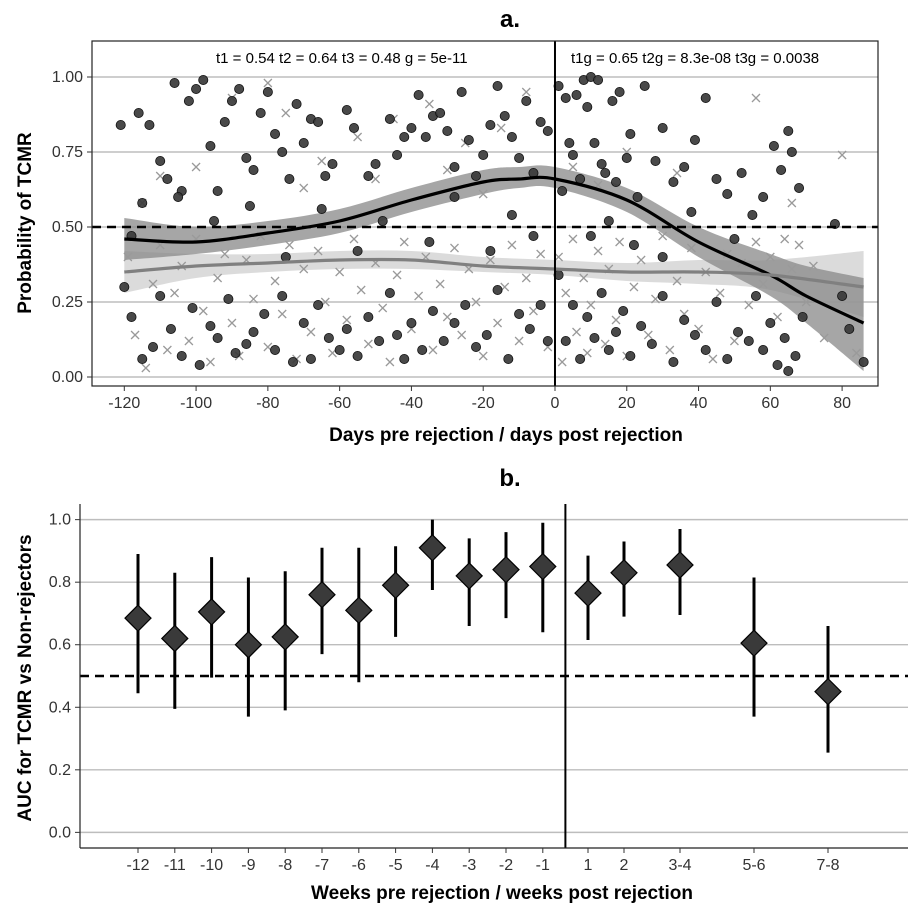 This screenshot has width=908, height=907. I want to click on panel-a-x-tick-label: 0, so click(555, 403).